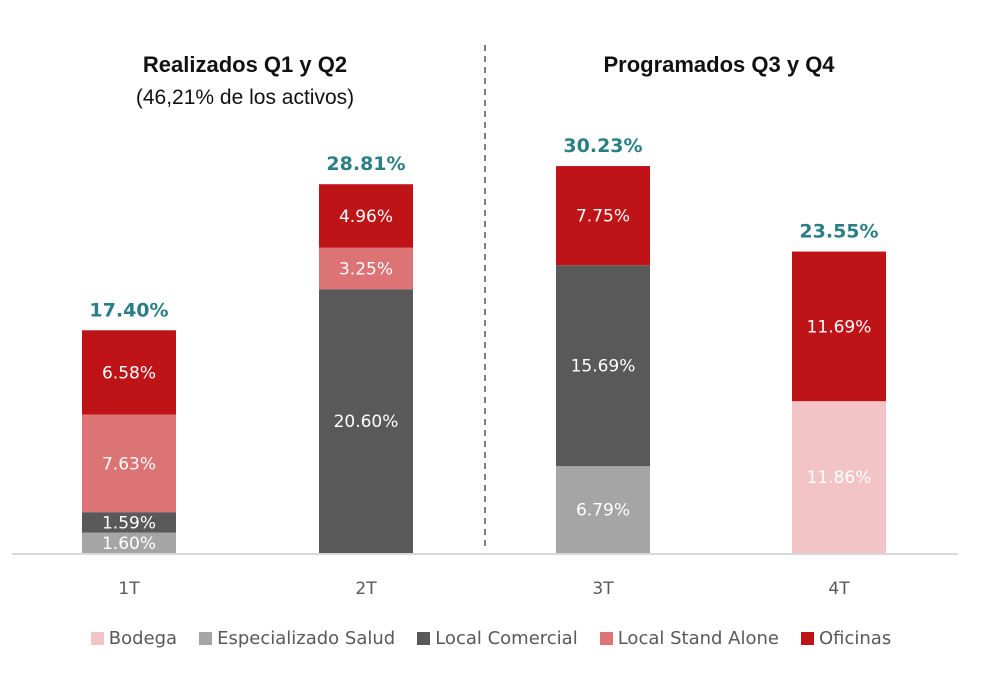 The image size is (982, 686). What do you see at coordinates (365, 164) in the screenshot?
I see `total-label-2T: 28.81%` at bounding box center [365, 164].